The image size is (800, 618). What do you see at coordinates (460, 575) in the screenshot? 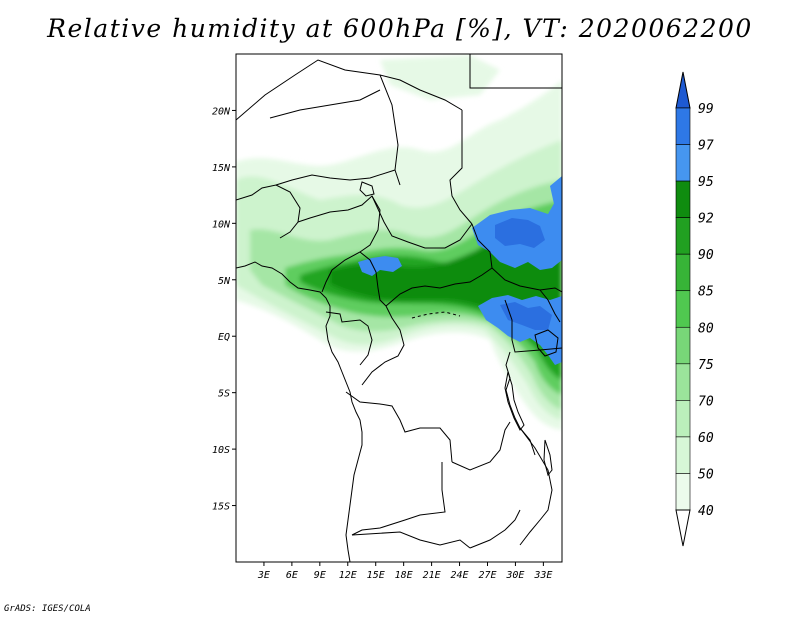
I see `lon-tick-label: 24E` at bounding box center [460, 575].